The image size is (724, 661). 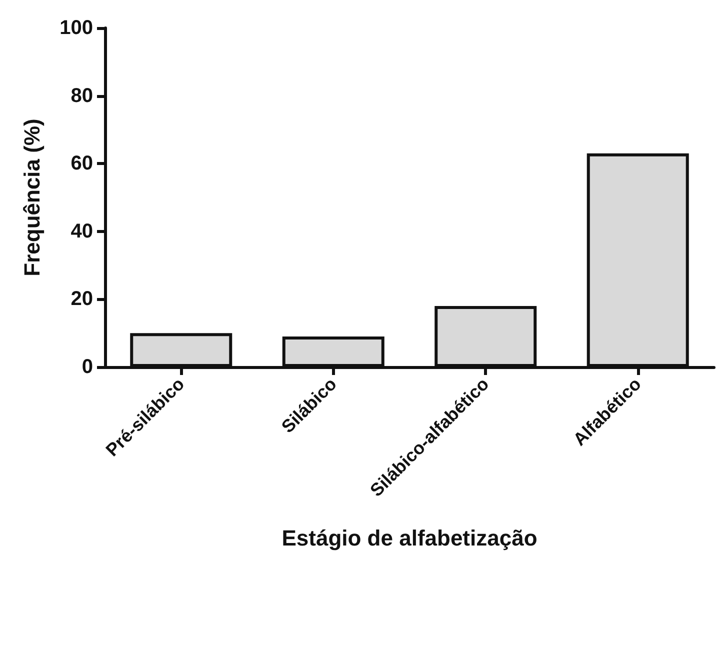 What do you see at coordinates (81, 95) in the screenshot?
I see `y-tick-label: 80` at bounding box center [81, 95].